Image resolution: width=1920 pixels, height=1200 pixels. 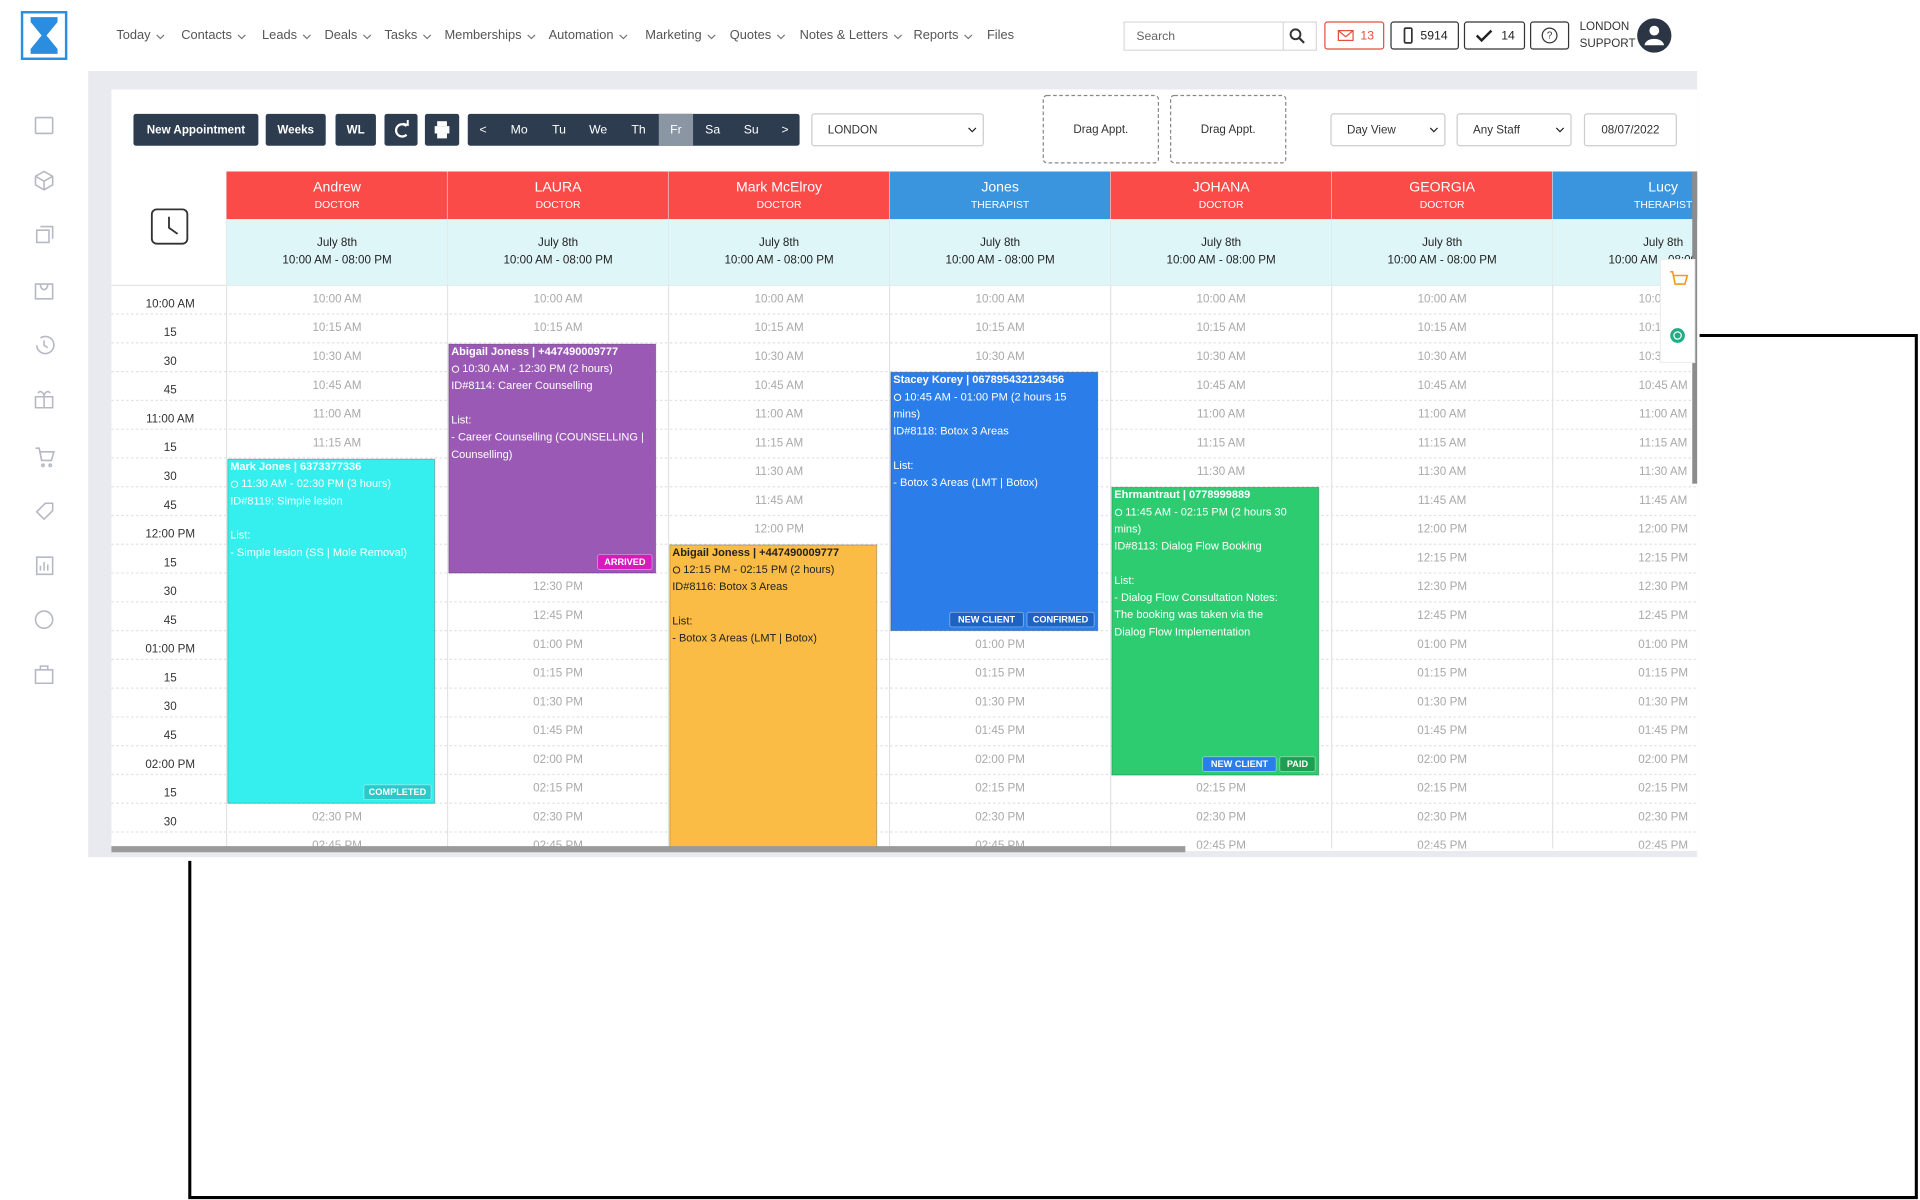 What do you see at coordinates (1354, 35) in the screenshot?
I see `mail-button: 13` at bounding box center [1354, 35].